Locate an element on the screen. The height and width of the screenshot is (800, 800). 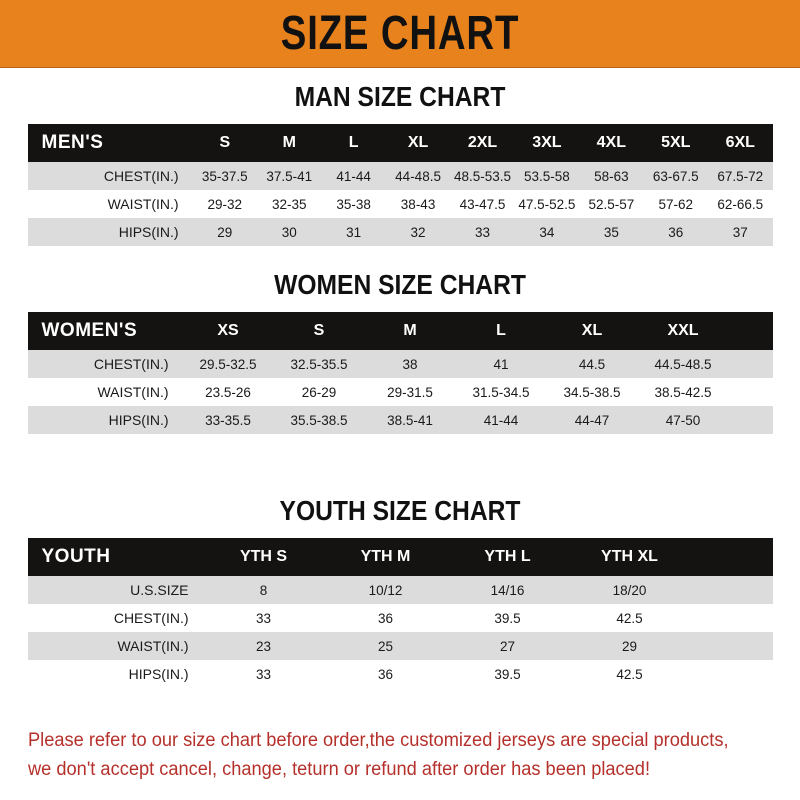
men-cell: 57-62 is located at coordinates (676, 204).